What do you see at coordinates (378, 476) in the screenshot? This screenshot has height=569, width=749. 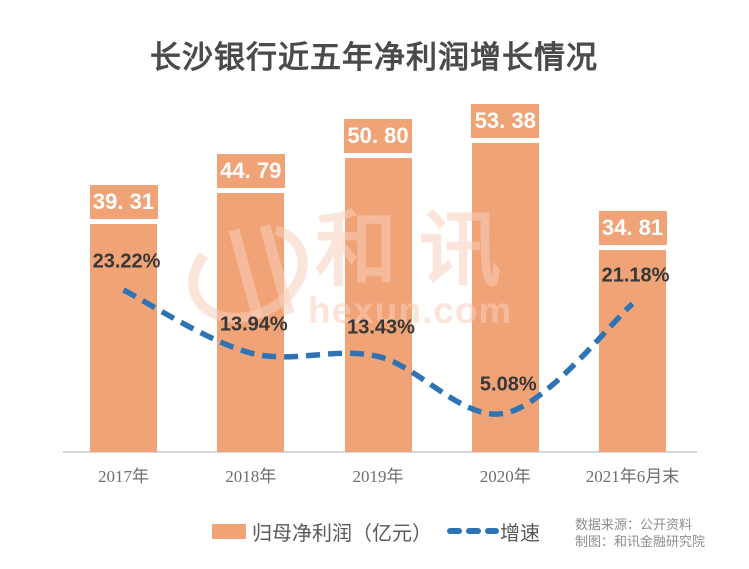 I see `x-tick-2019年: 2019年` at bounding box center [378, 476].